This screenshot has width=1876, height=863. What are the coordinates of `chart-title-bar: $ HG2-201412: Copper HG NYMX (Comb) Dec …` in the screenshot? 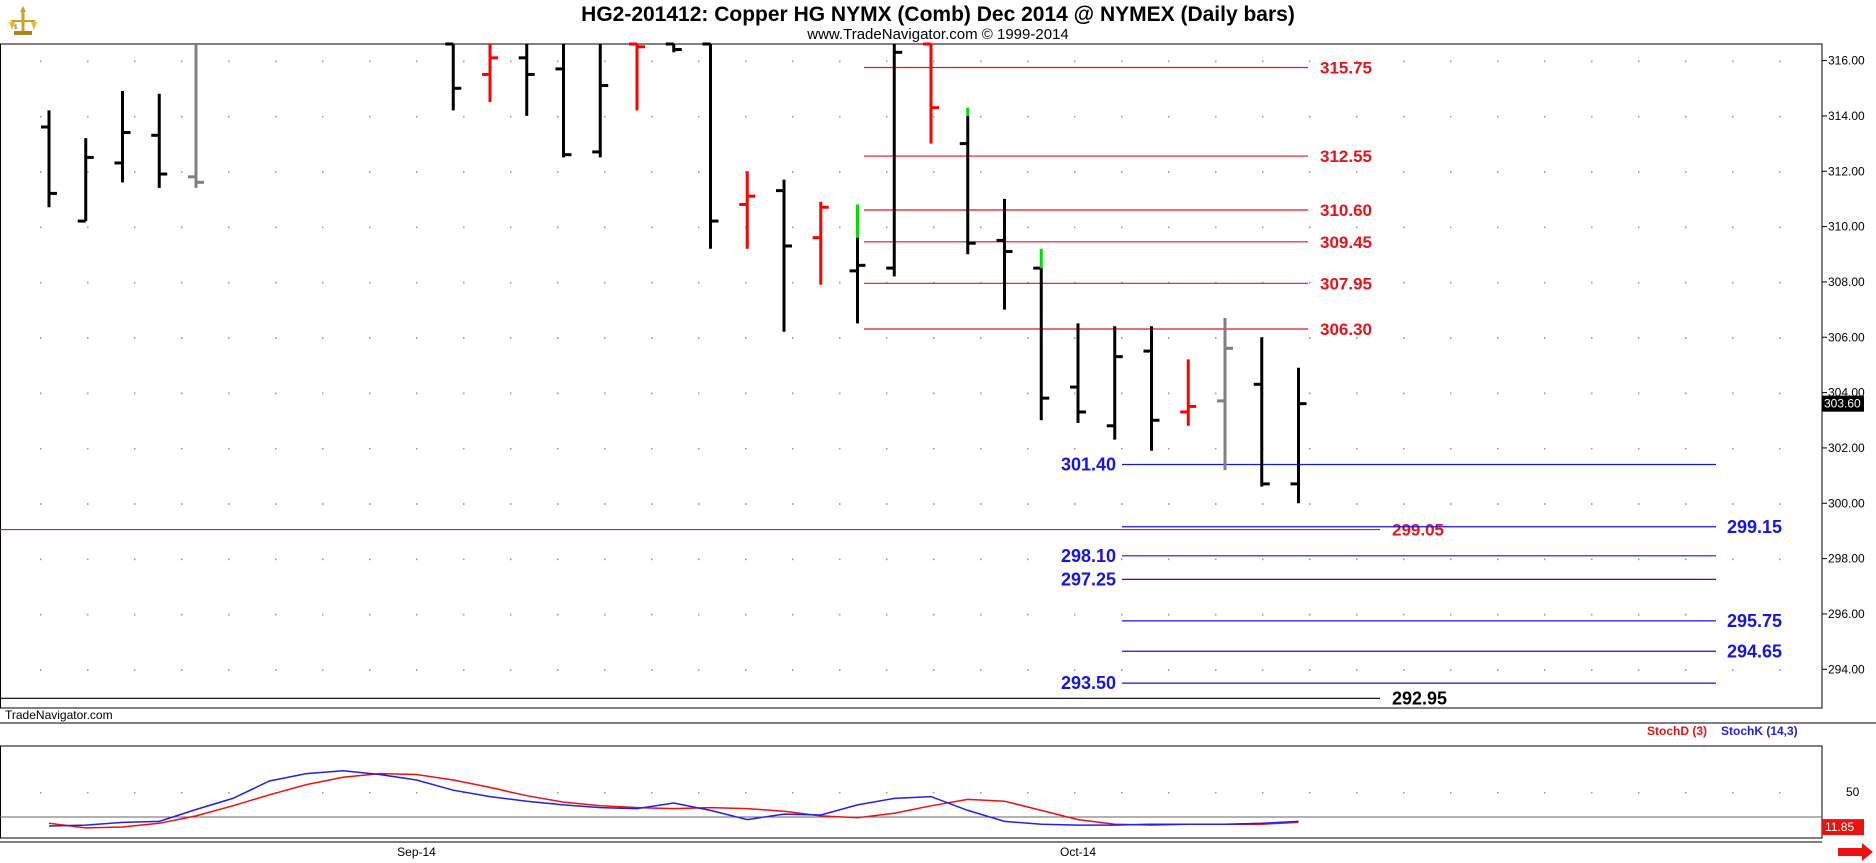 It's located at (938, 22).